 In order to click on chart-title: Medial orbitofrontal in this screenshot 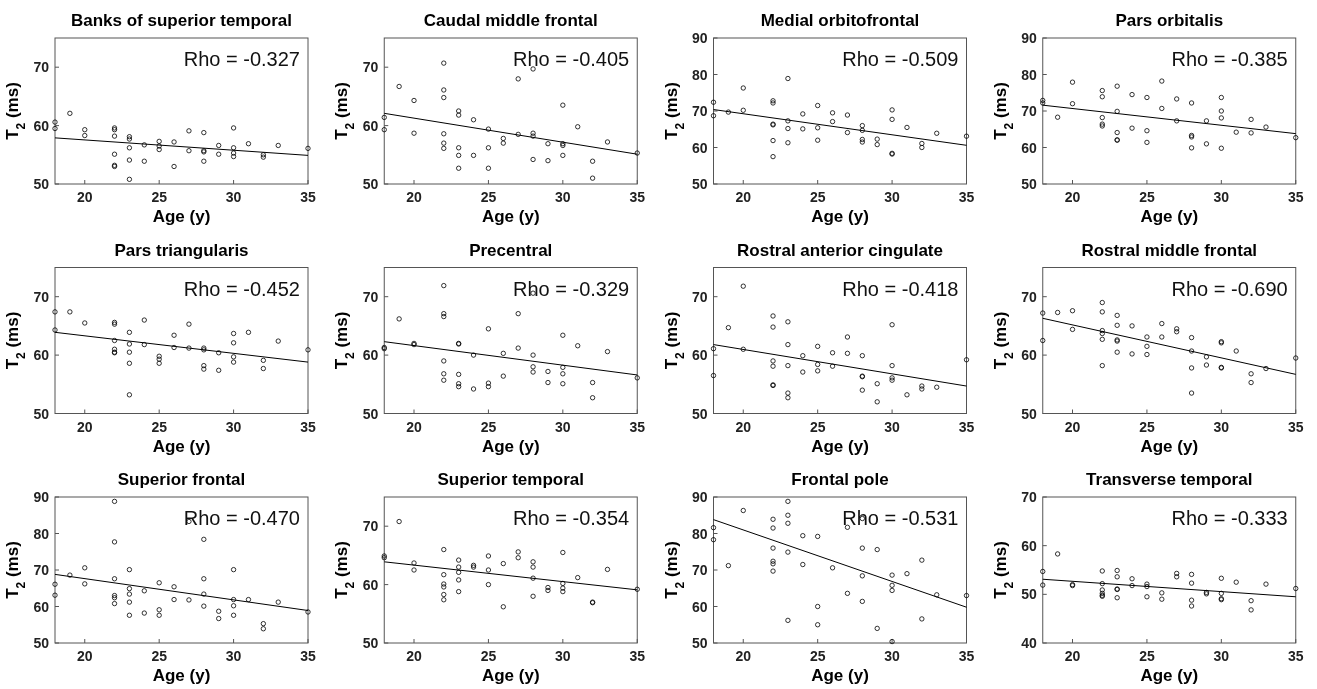, I will do `click(840, 20)`.